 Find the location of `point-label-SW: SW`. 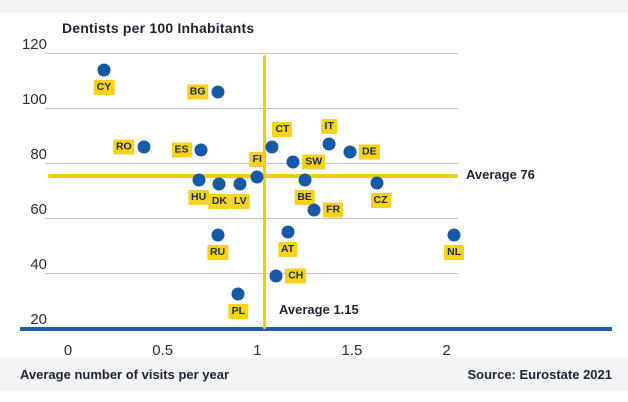

point-label-SW: SW is located at coordinates (314, 162).